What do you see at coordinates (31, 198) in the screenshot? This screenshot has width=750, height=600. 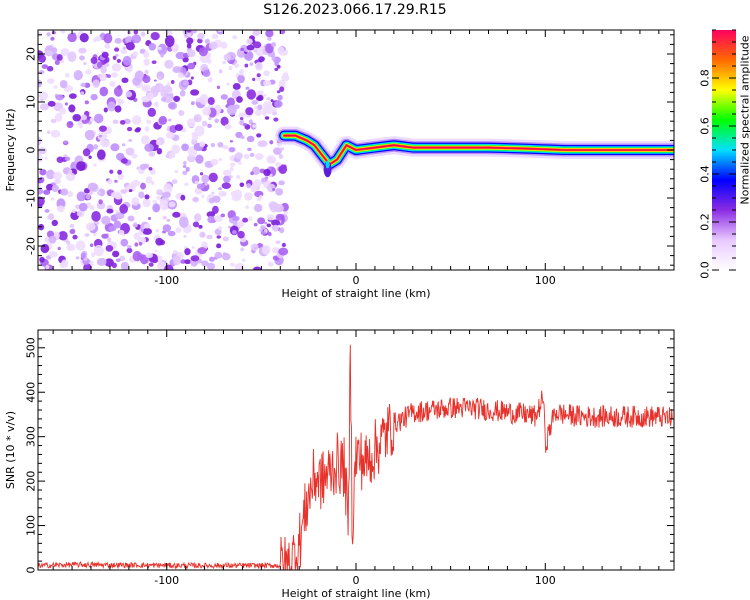 I see `y-tick-label: -10` at bounding box center [31, 198].